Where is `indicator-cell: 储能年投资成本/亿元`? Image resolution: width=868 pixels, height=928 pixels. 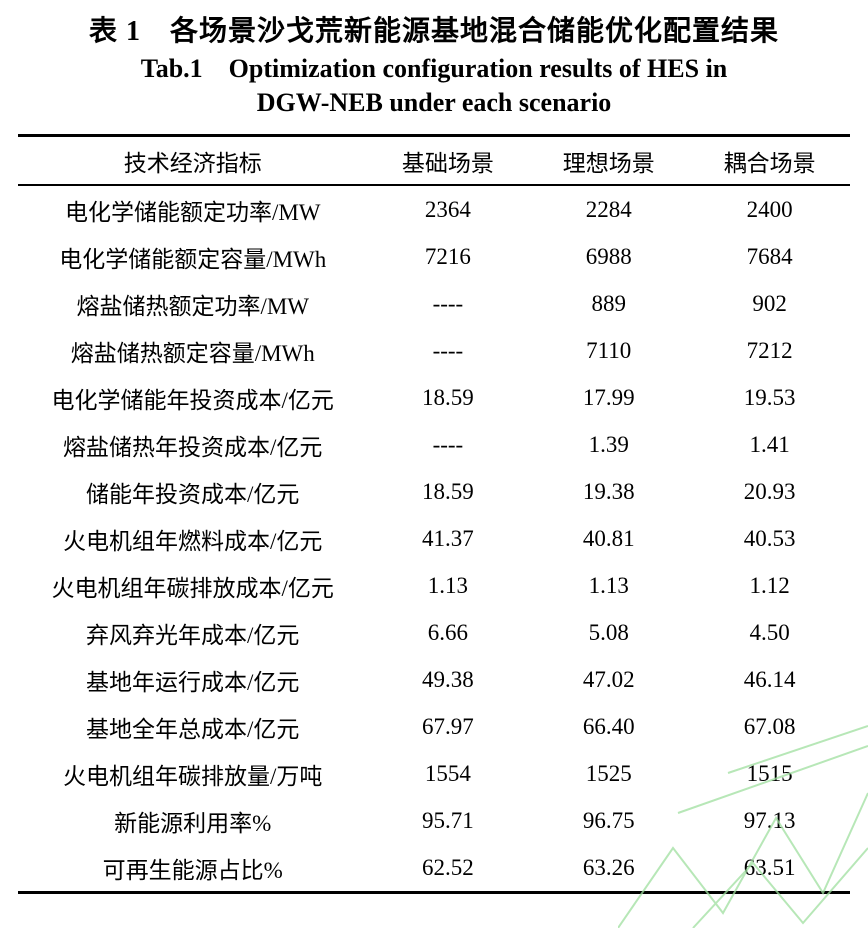
indicator-cell: 储能年投资成本/亿元 is located at coordinates (193, 494).